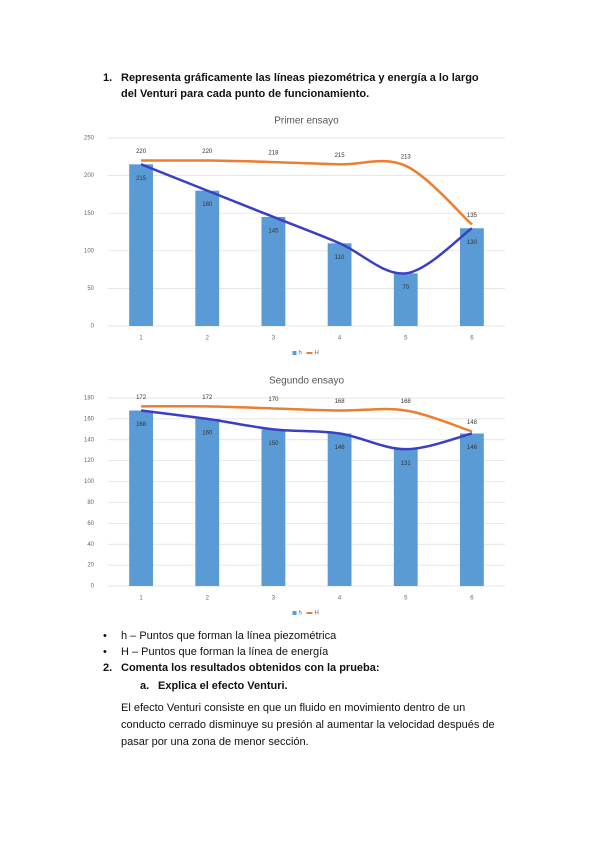  I want to click on bar-label: 130, so click(472, 243).